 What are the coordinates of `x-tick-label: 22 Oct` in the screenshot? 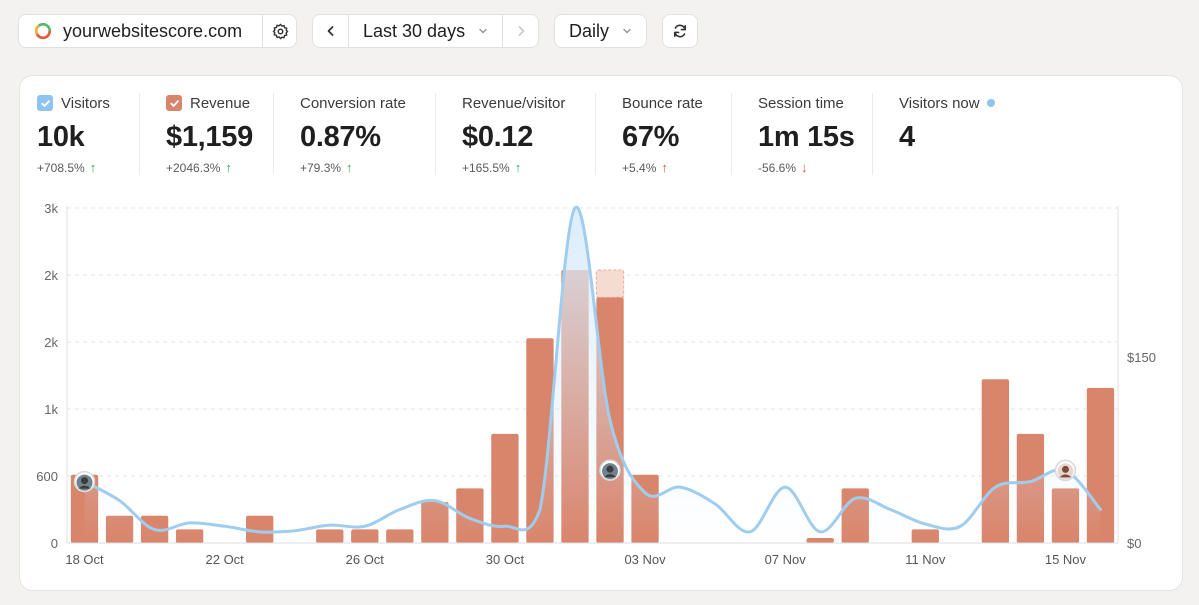 It's located at (225, 559).